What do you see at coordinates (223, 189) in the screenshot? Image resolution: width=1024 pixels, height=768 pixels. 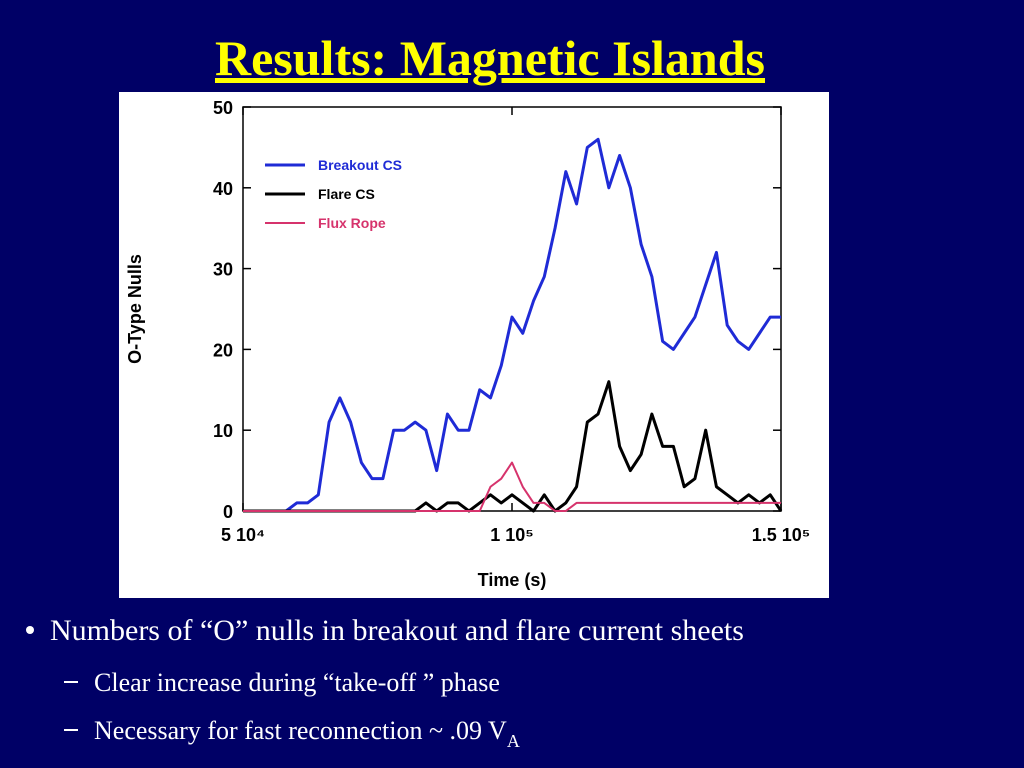 I see `y-tick-label: 40` at bounding box center [223, 189].